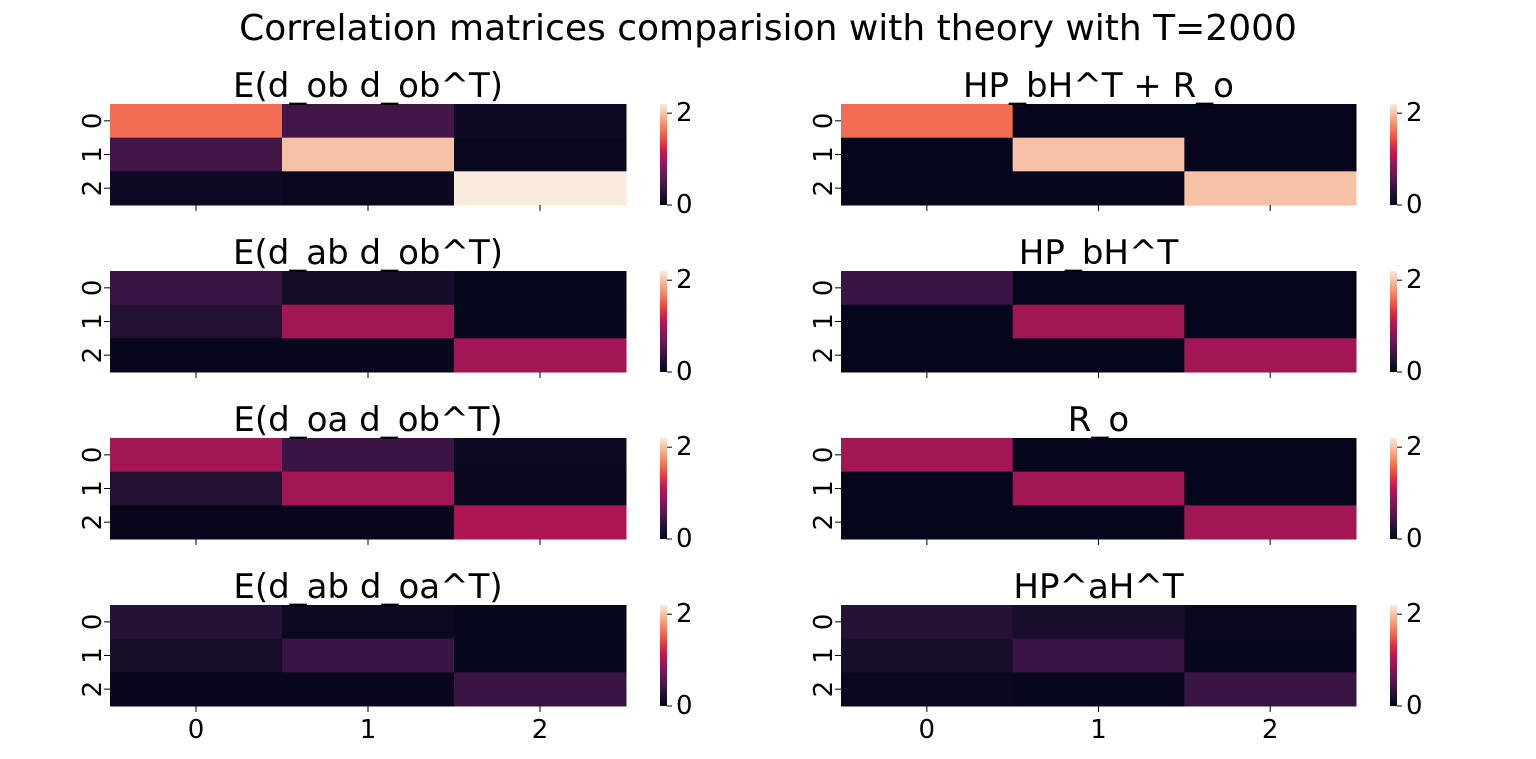 The height and width of the screenshot is (759, 1536). I want to click on heatmap-panel: HP_bH^T + R_o 0 1 2 0 2, so click(1116, 143).